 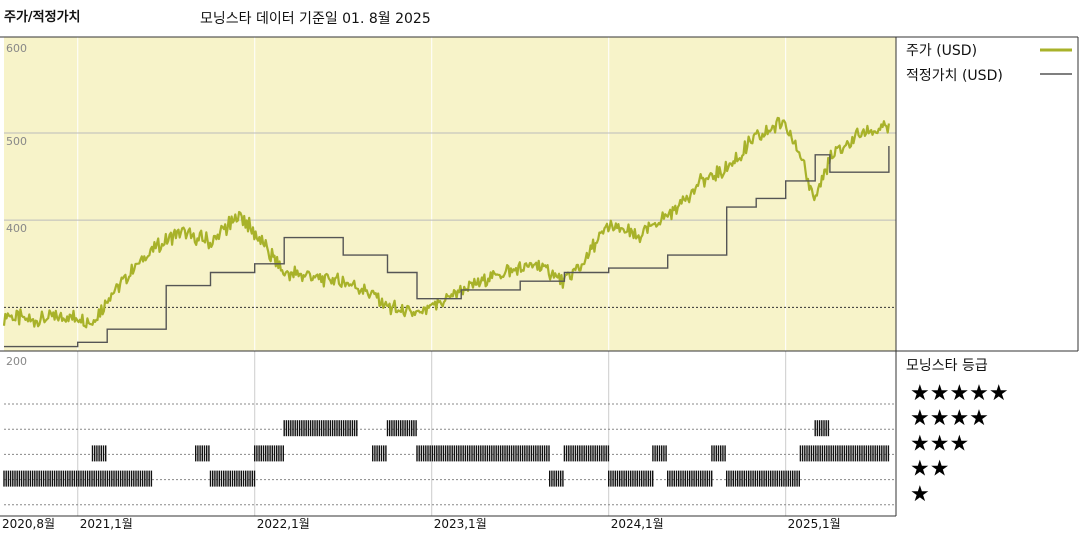 What do you see at coordinates (42, 17) in the screenshot?
I see `chart-title: 주가/적정가치` at bounding box center [42, 17].